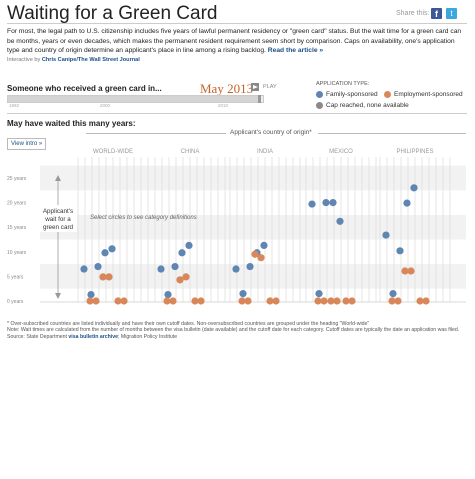 This screenshot has height=479, width=475. Describe the element at coordinates (15, 277) in the screenshot. I see `y-tick-label: 5 years` at that location.